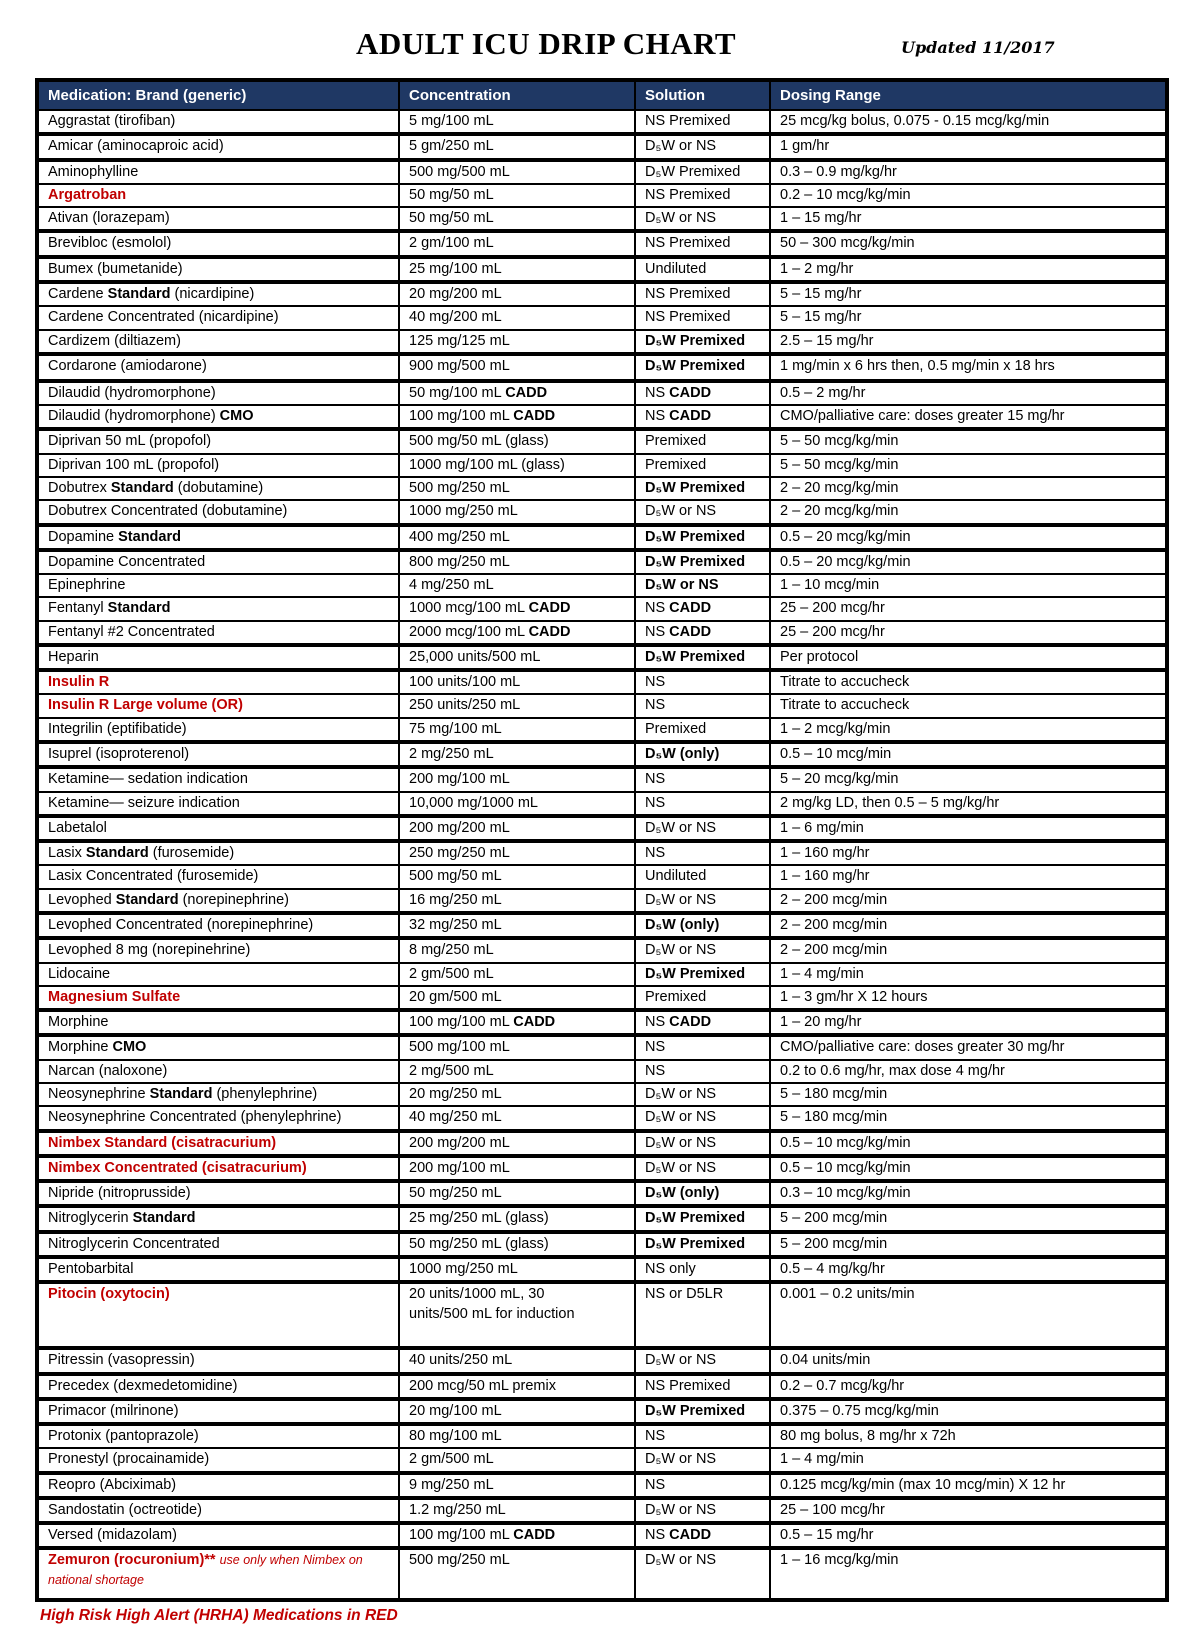 The image size is (1200, 1625). What do you see at coordinates (218, 219) in the screenshot?
I see `cell-medication: Ativan (lorazepam)` at bounding box center [218, 219].